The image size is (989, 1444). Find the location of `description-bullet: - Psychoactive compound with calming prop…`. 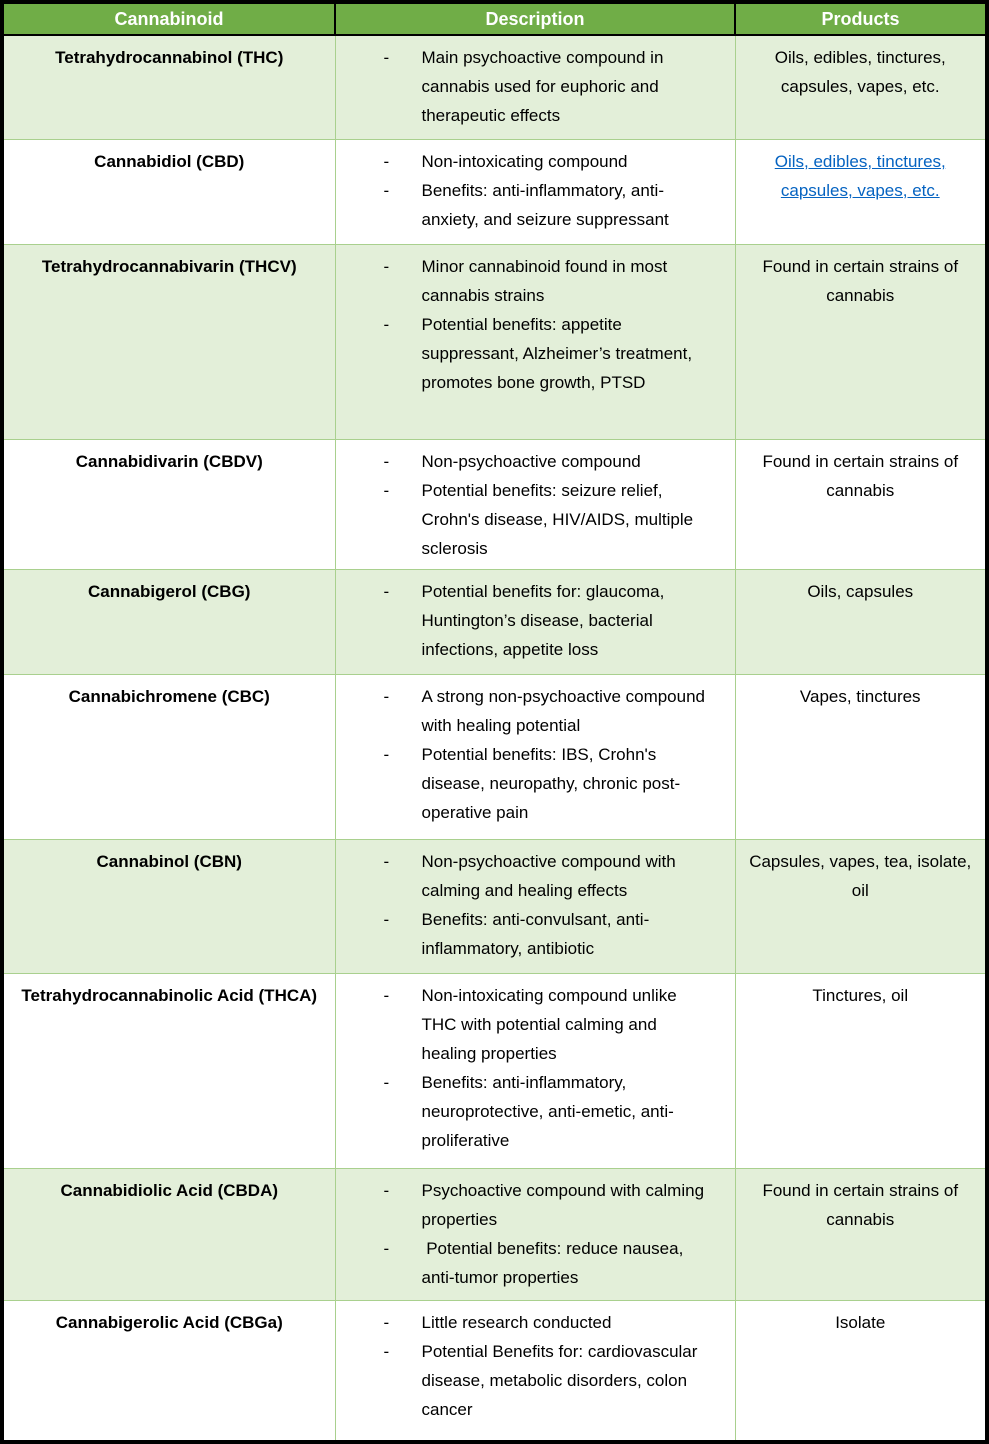

description-bullet: - Psychoactive compound with calming prop… is located at coordinates (535, 1205).